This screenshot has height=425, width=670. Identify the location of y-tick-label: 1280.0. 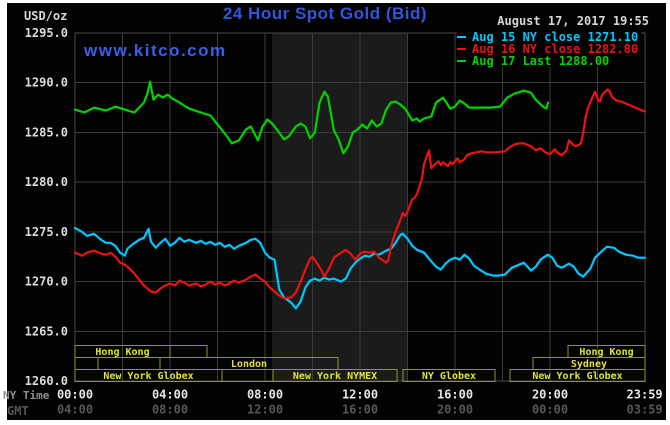
(46, 182).